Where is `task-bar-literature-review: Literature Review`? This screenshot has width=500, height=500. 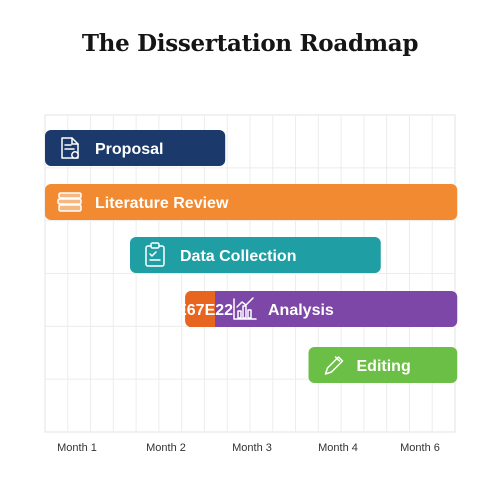
task-bar-literature-review: Literature Review is located at coordinates (251, 202).